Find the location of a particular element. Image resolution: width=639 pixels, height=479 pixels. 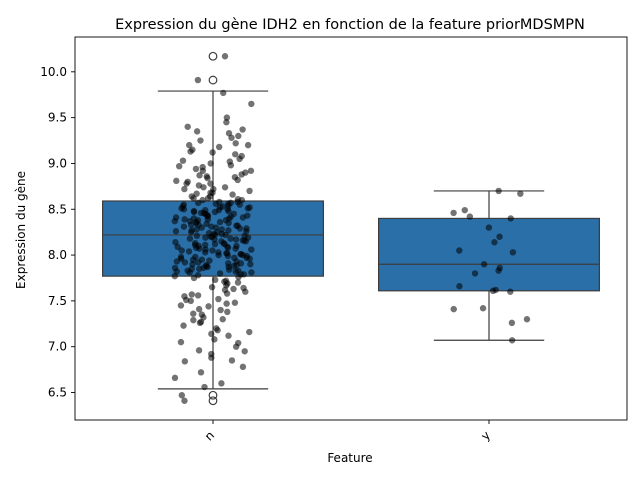

y-tick-label: 9.5 is located at coordinates (57, 118).